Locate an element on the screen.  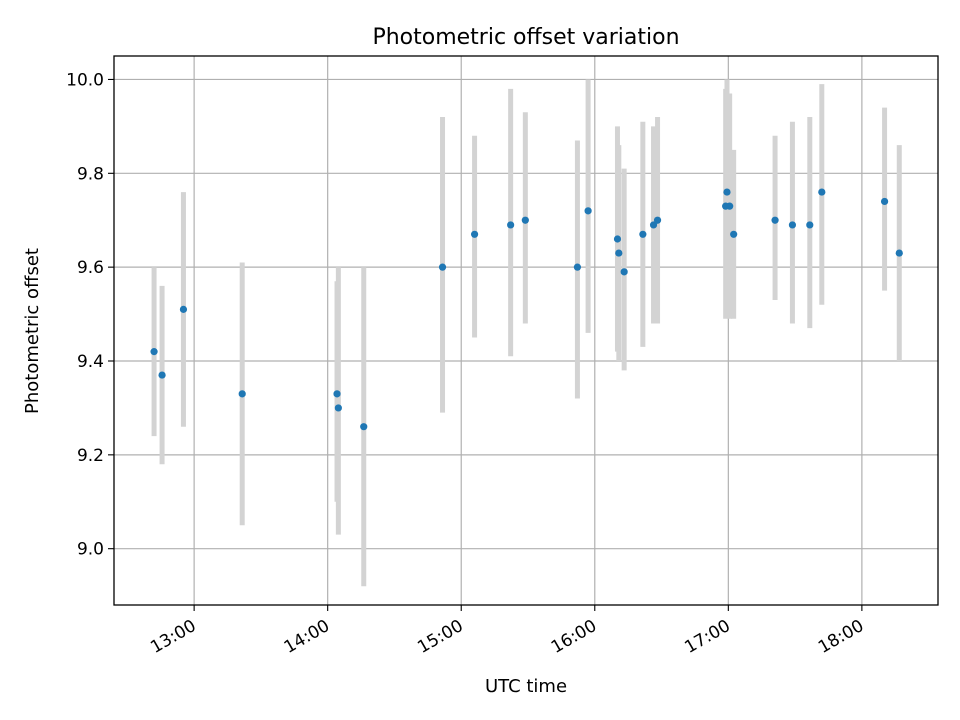
y-tick-label: 9.6 is located at coordinates (90, 268).